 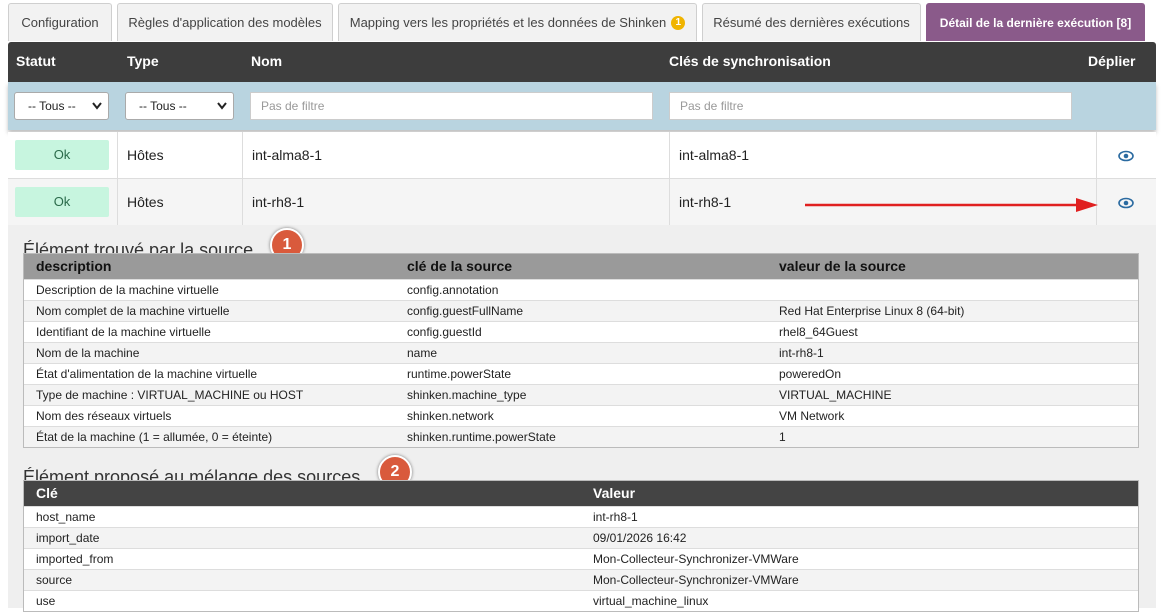 What do you see at coordinates (422, 353) in the screenshot?
I see `detail-cell: name` at bounding box center [422, 353].